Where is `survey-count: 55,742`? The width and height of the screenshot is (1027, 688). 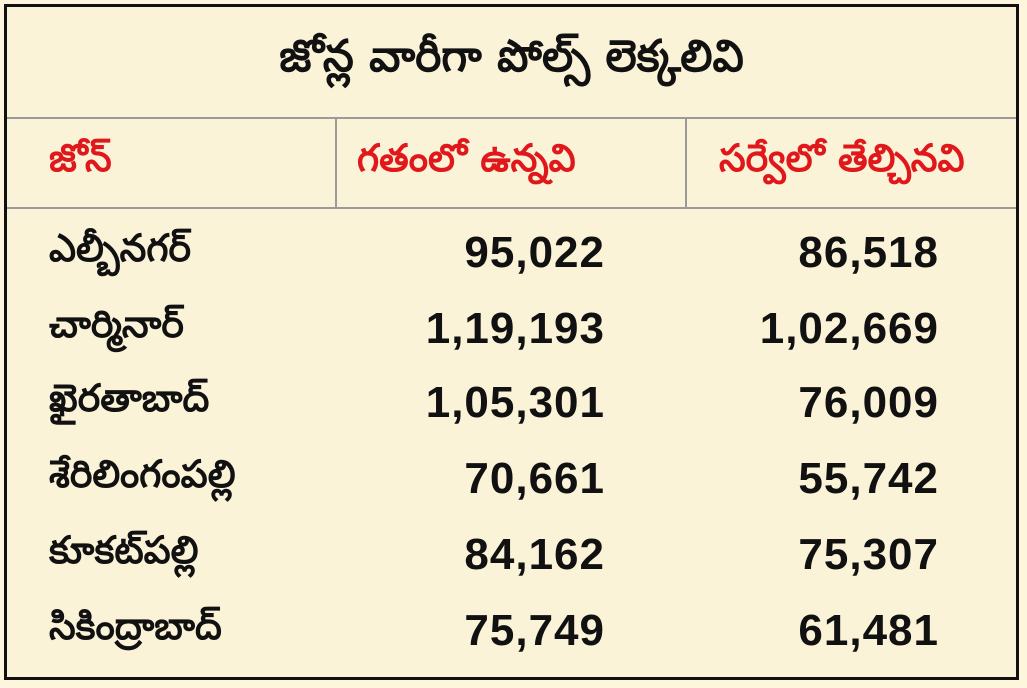 survey-count: 55,742 is located at coordinates (868, 478).